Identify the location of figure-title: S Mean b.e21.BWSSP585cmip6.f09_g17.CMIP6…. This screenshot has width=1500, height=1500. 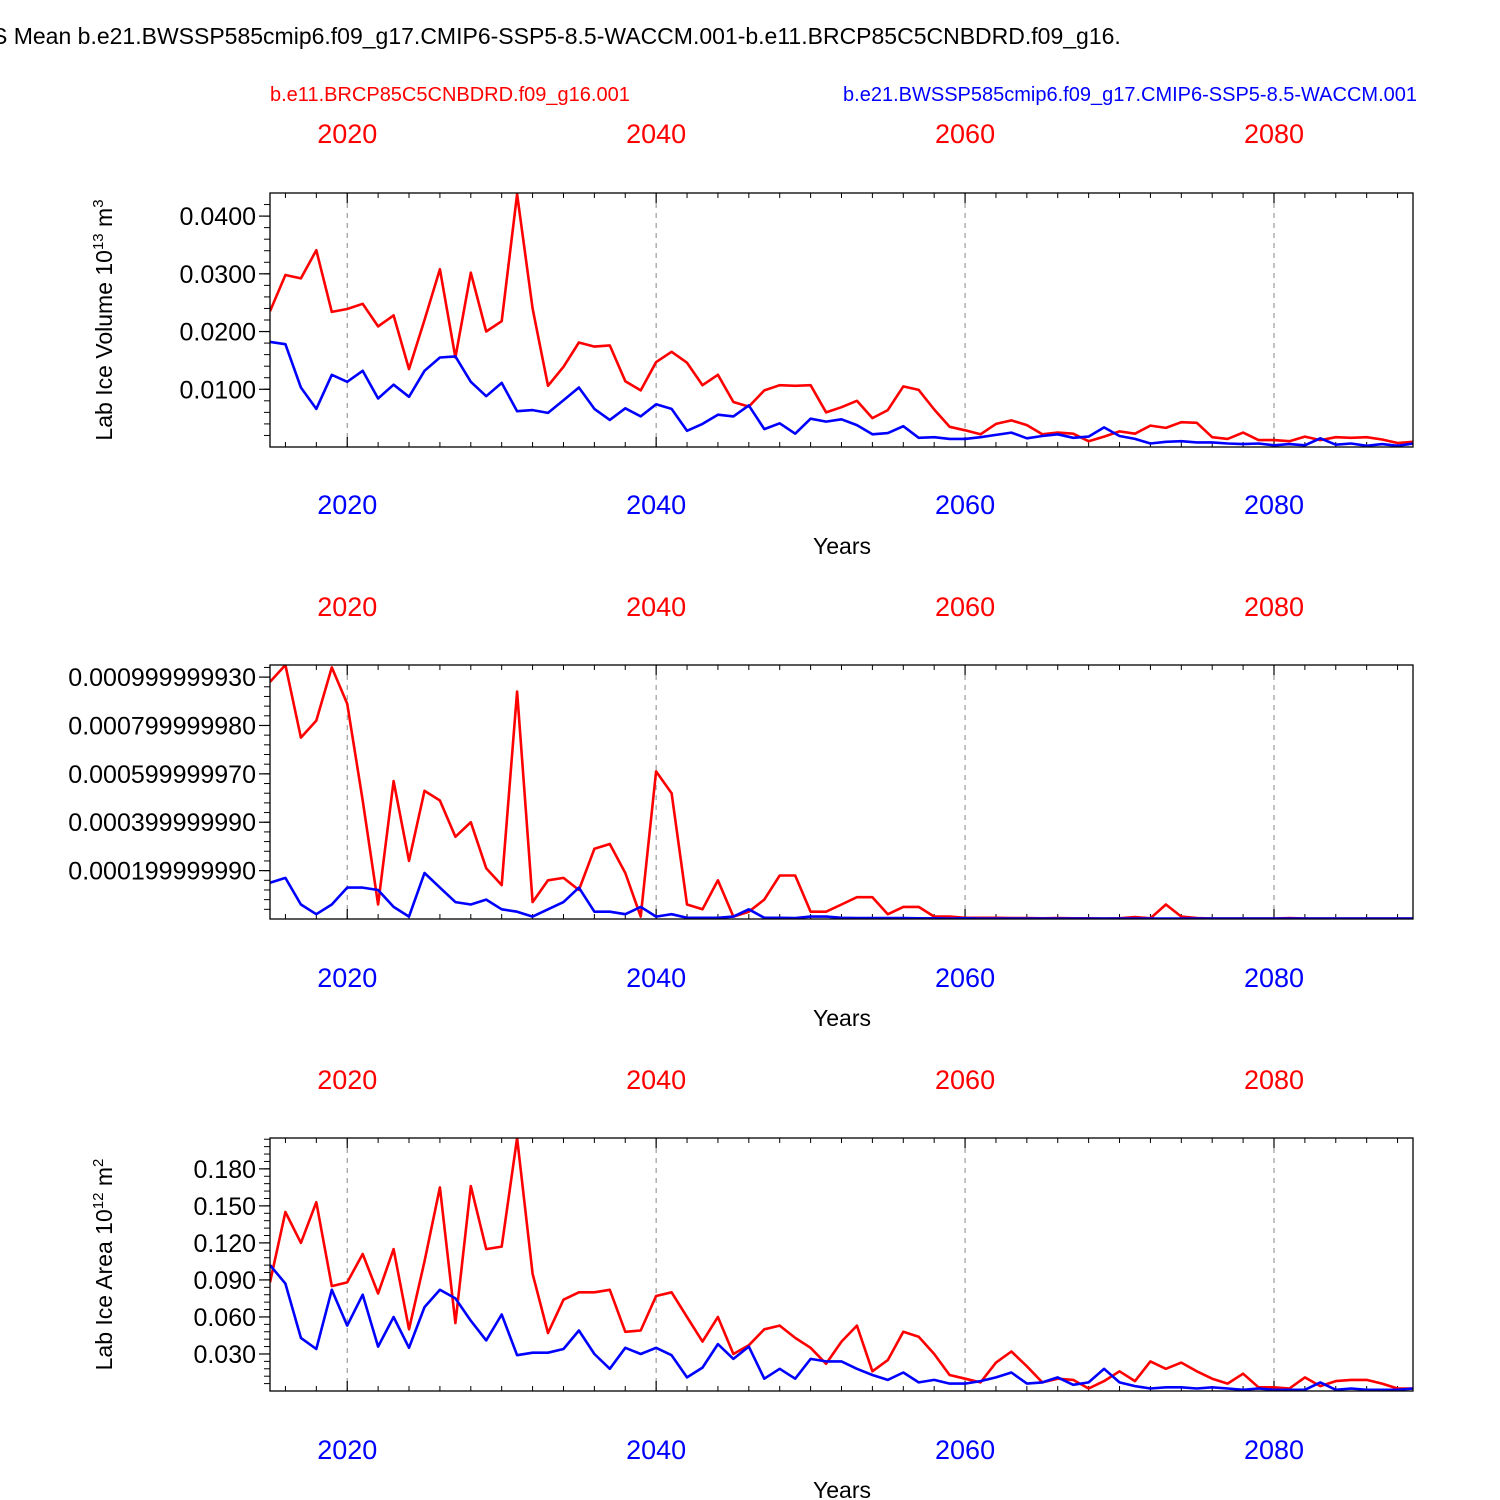
(560, 36).